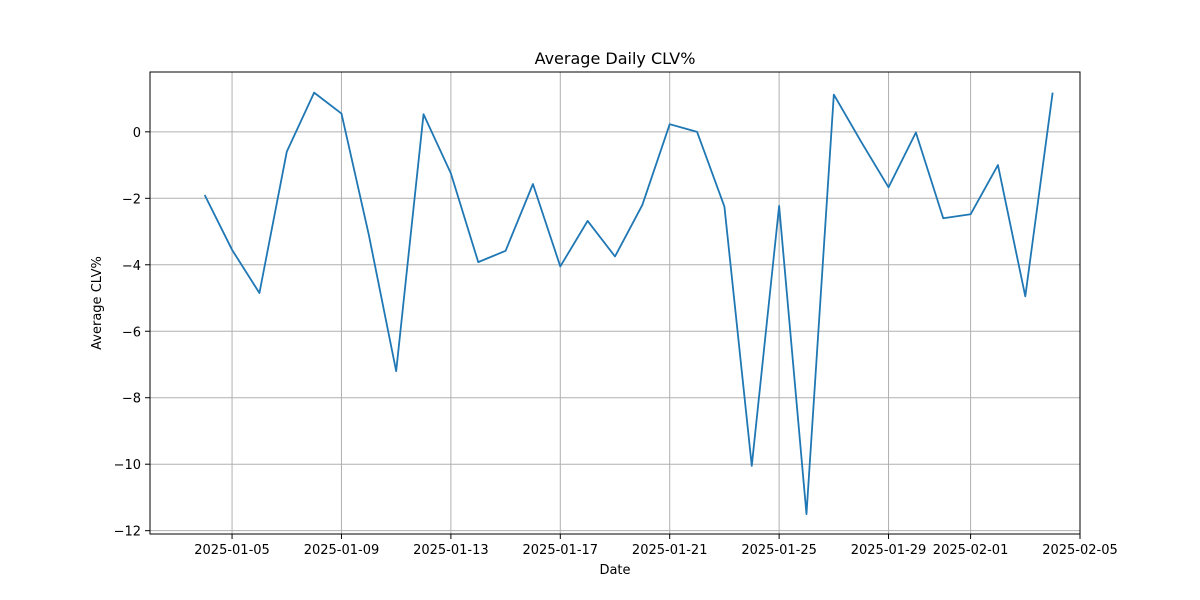 Image resolution: width=1200 pixels, height=600 pixels. Describe the element at coordinates (561, 550) in the screenshot. I see `x-tick-label: 2025-01-17` at that location.